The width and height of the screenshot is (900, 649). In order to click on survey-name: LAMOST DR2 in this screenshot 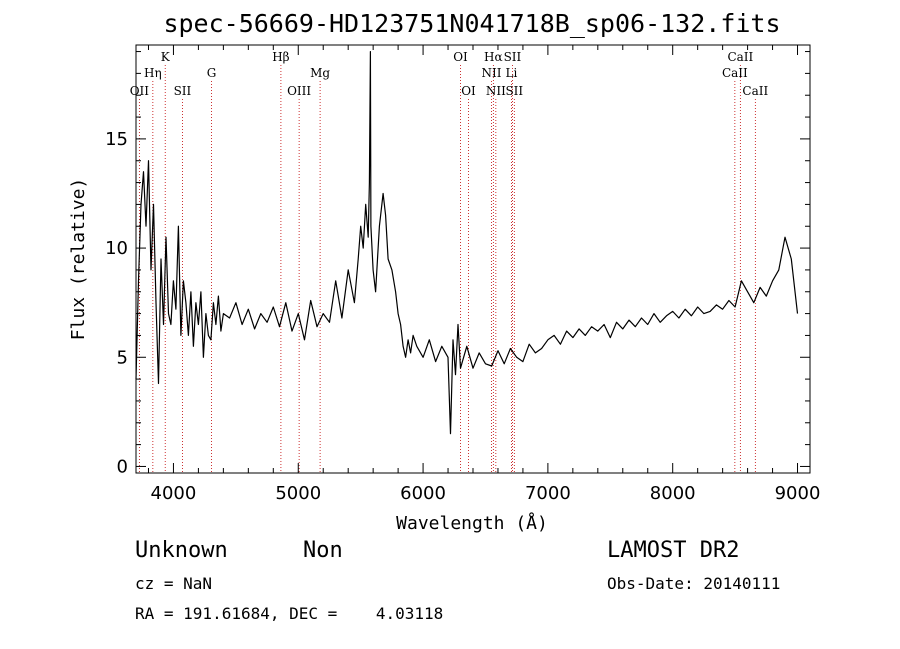, I will do `click(673, 550)`.